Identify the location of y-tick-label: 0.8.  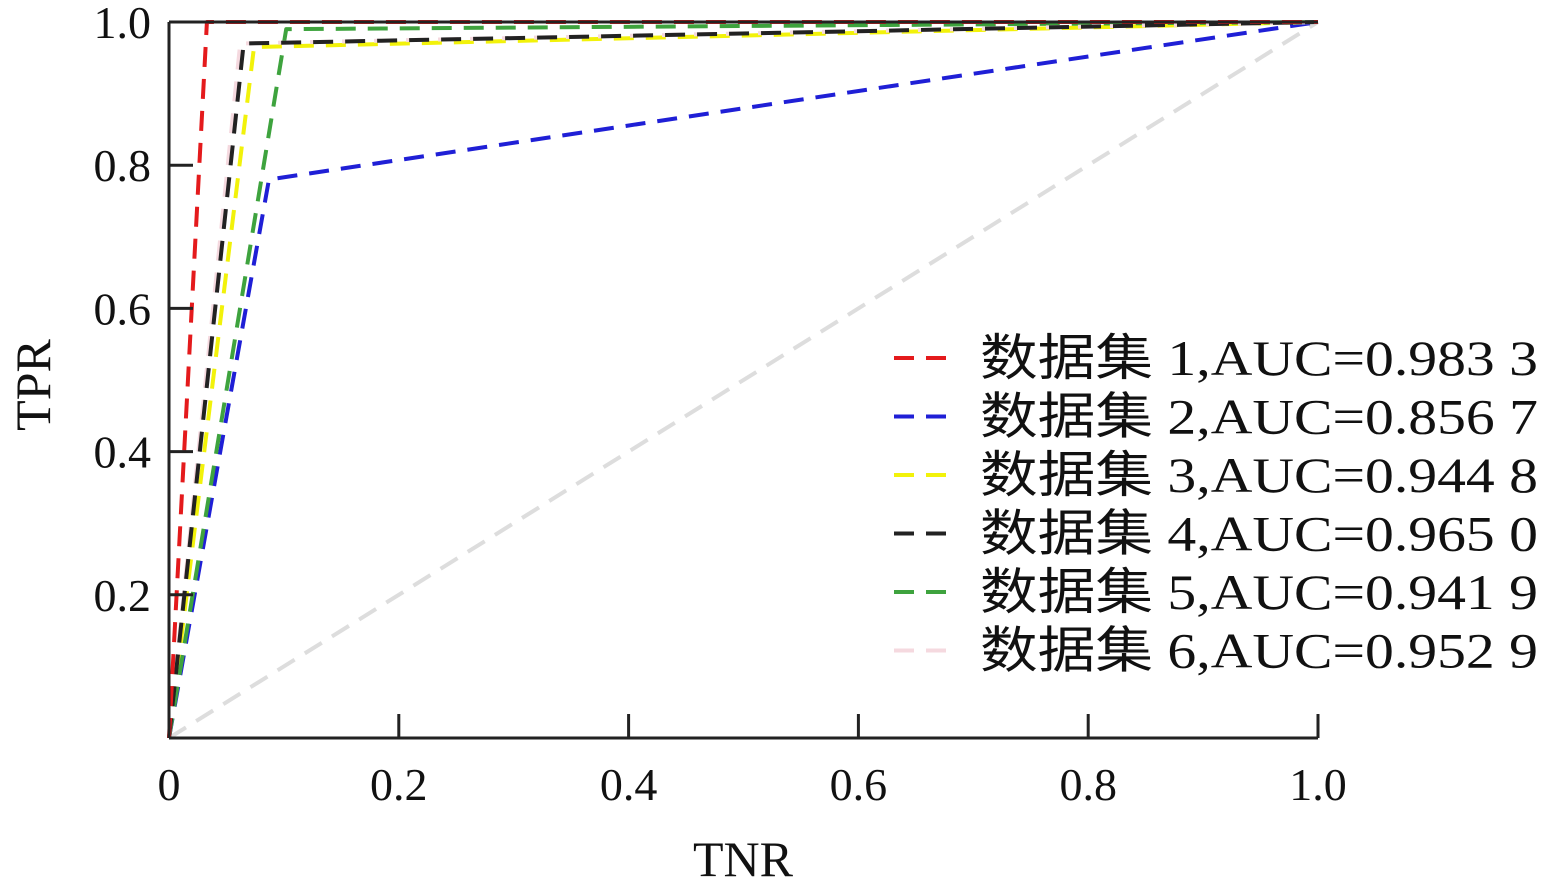
(123, 165).